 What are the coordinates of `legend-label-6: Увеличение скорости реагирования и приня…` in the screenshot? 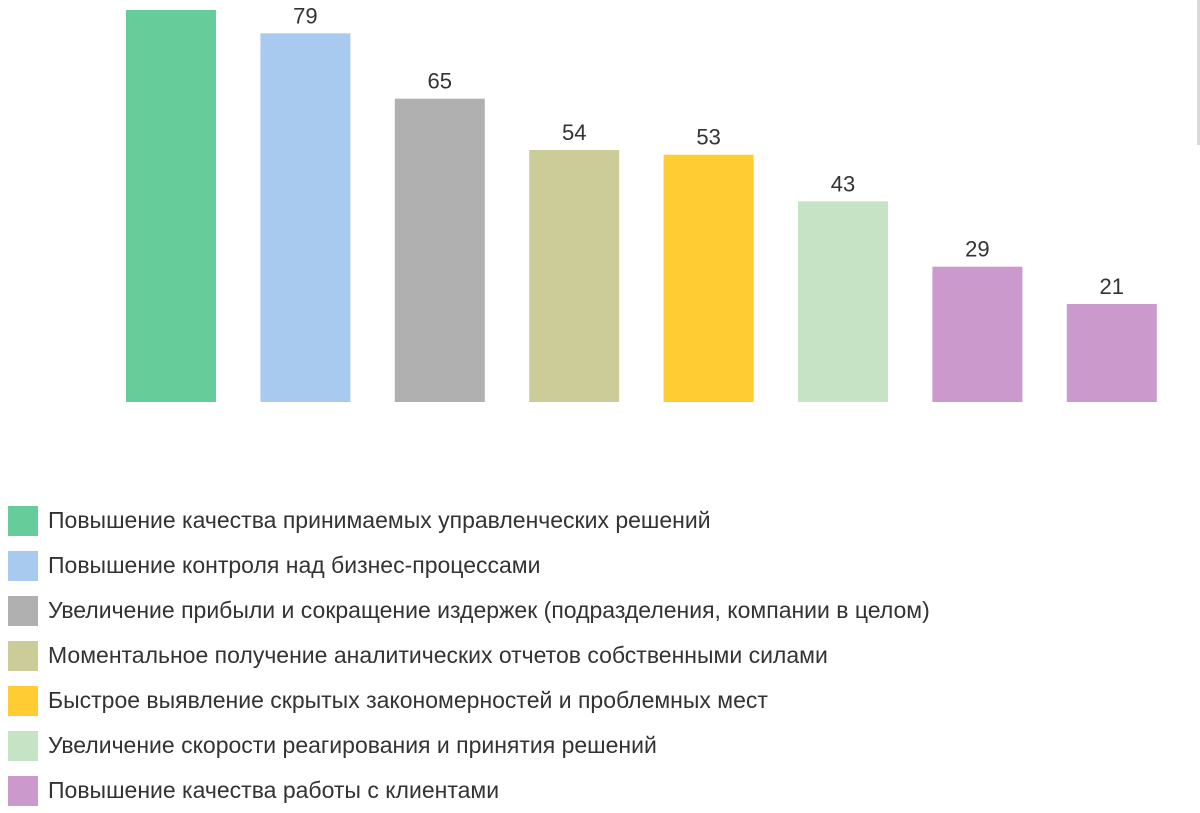 It's located at (352, 745).